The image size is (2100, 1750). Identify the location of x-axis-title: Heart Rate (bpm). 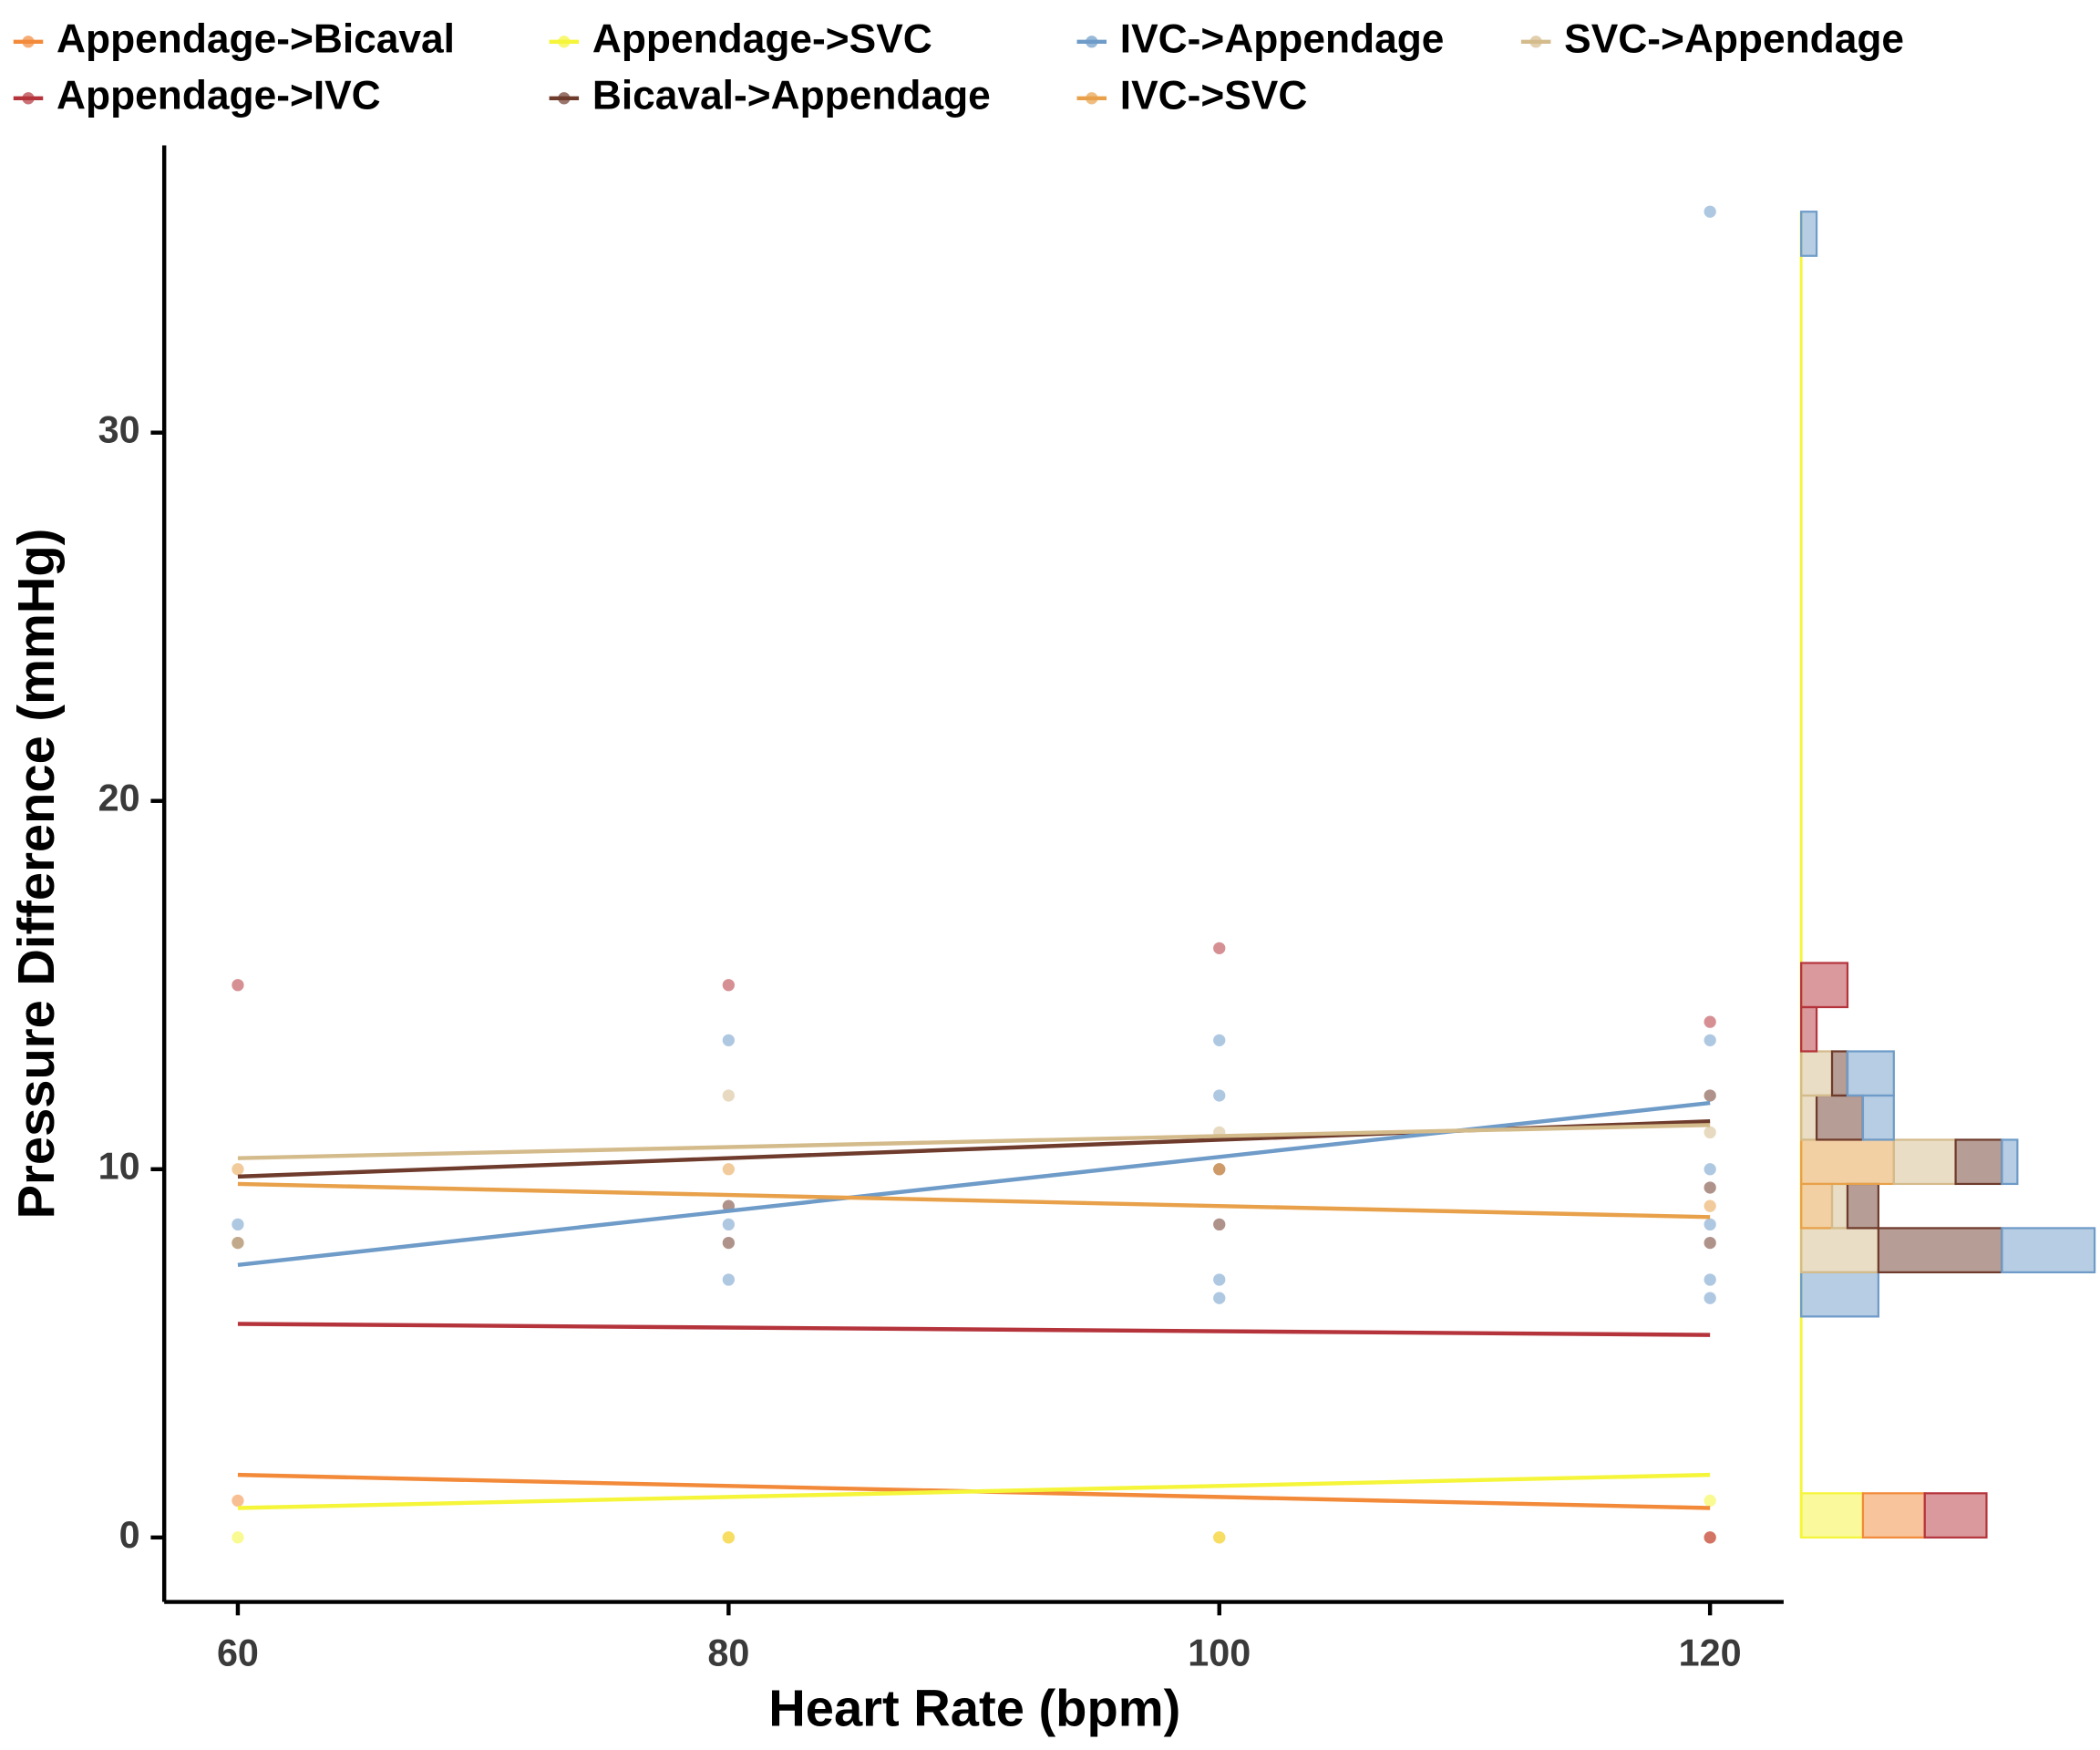
(974, 1708).